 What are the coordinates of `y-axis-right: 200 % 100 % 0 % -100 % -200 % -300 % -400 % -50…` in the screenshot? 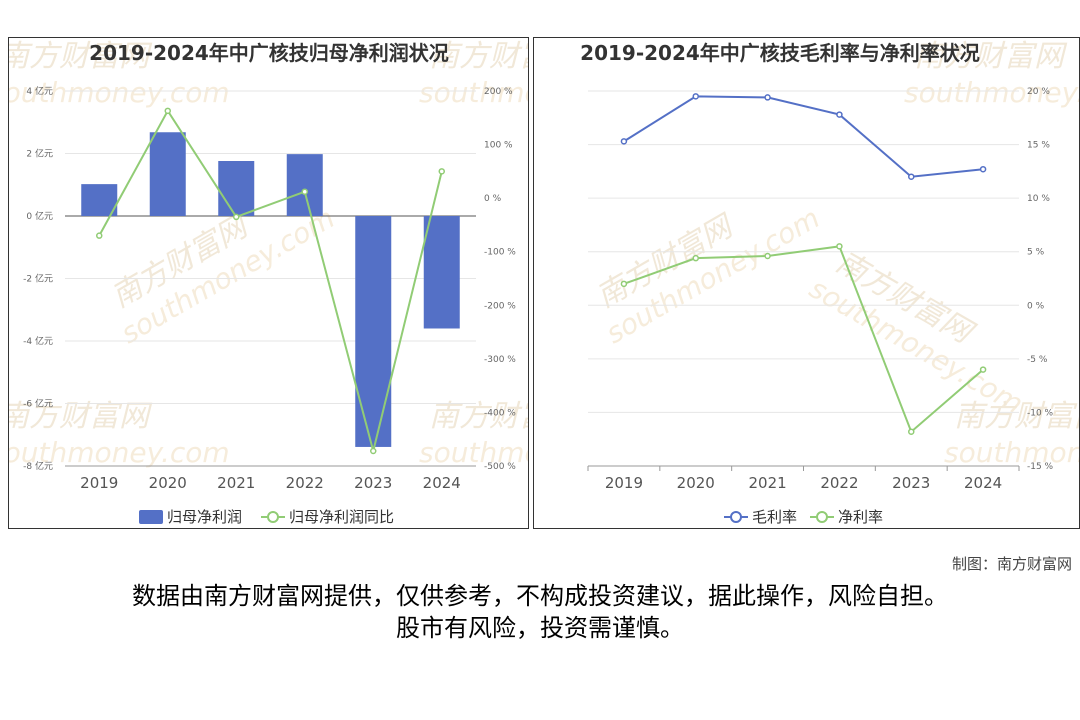 It's located at (500, 279).